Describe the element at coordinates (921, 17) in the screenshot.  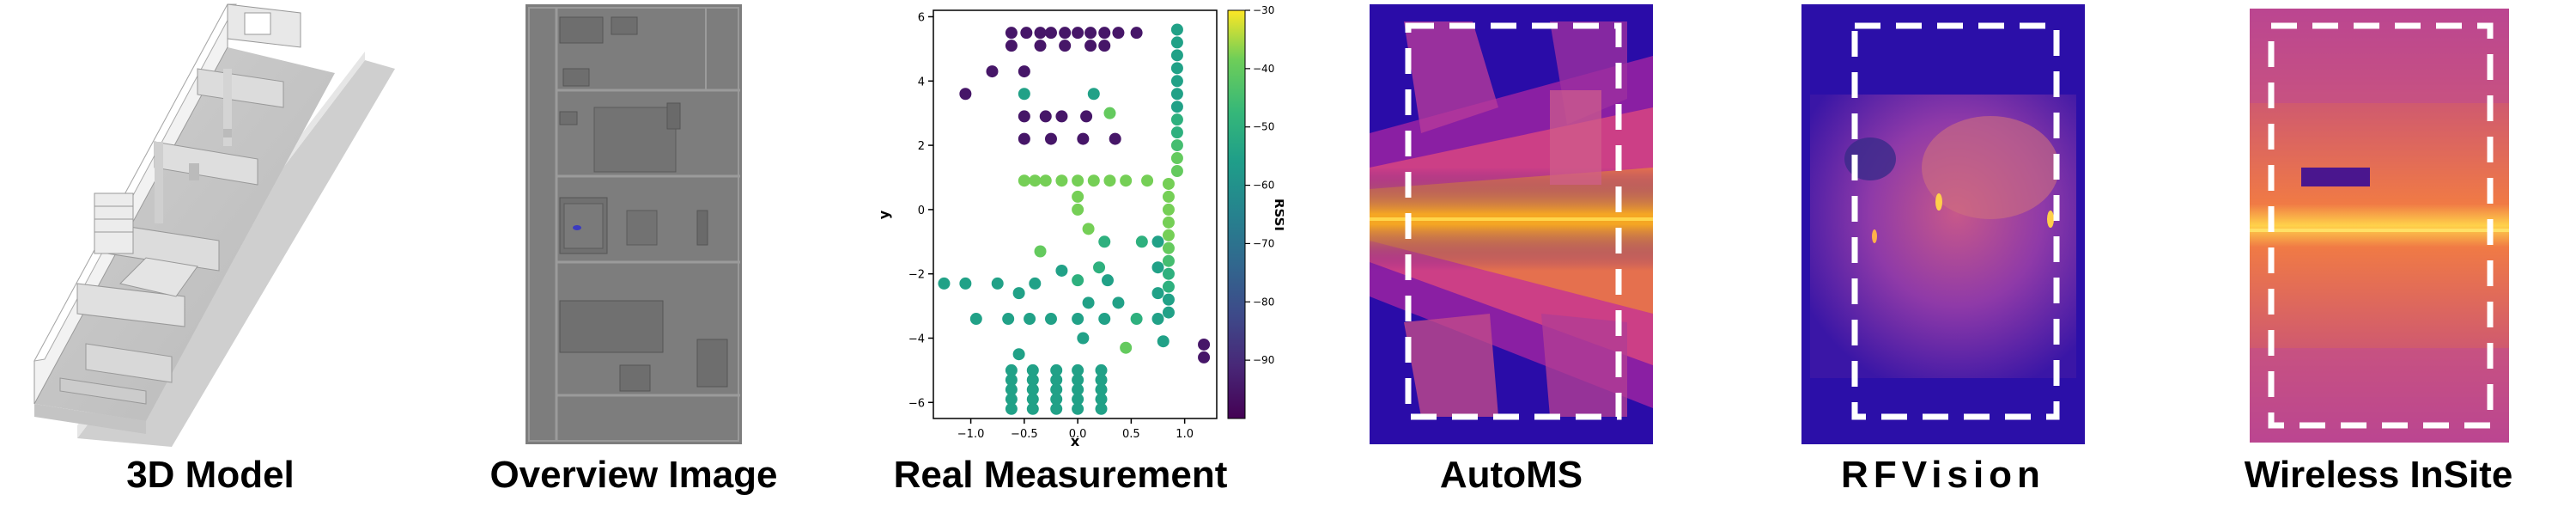
I see `y-tick-label: 6` at that location.